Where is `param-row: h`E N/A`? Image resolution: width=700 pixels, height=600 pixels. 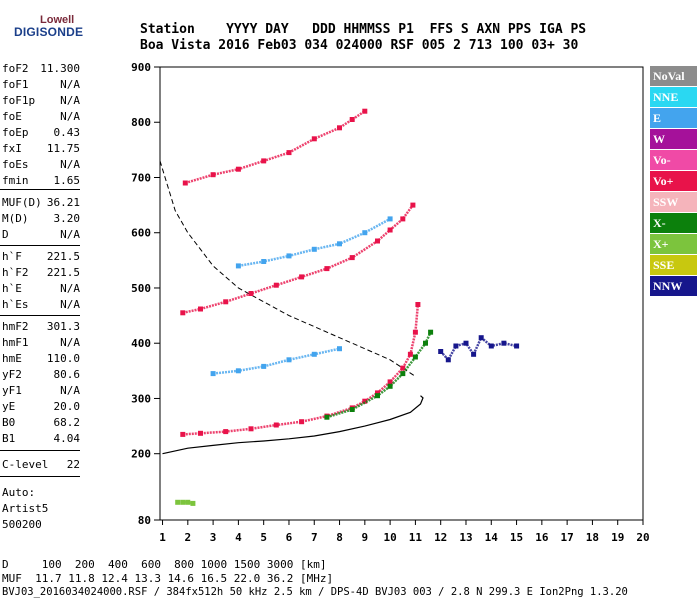 param-row: h`E N/A is located at coordinates (41, 290).